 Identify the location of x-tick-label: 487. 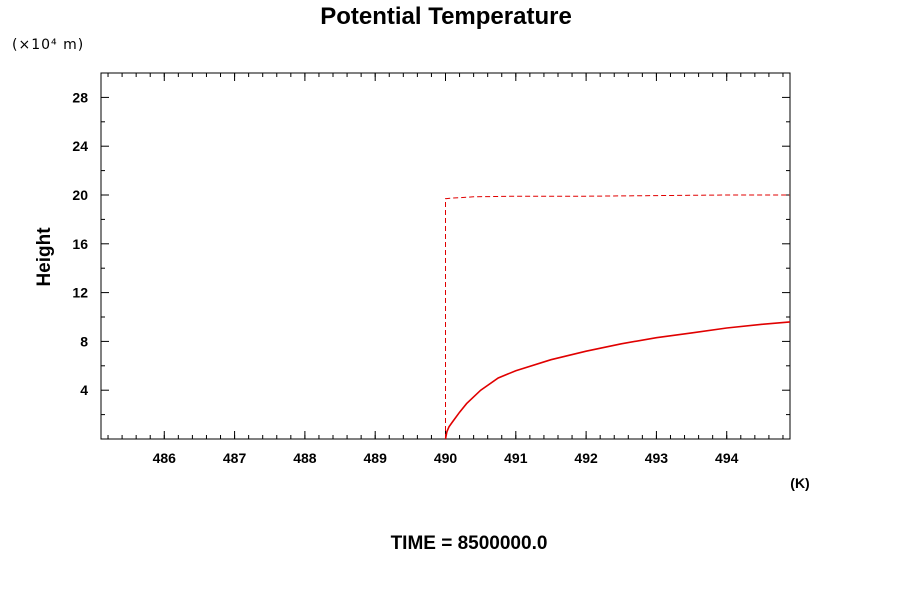
(235, 458).